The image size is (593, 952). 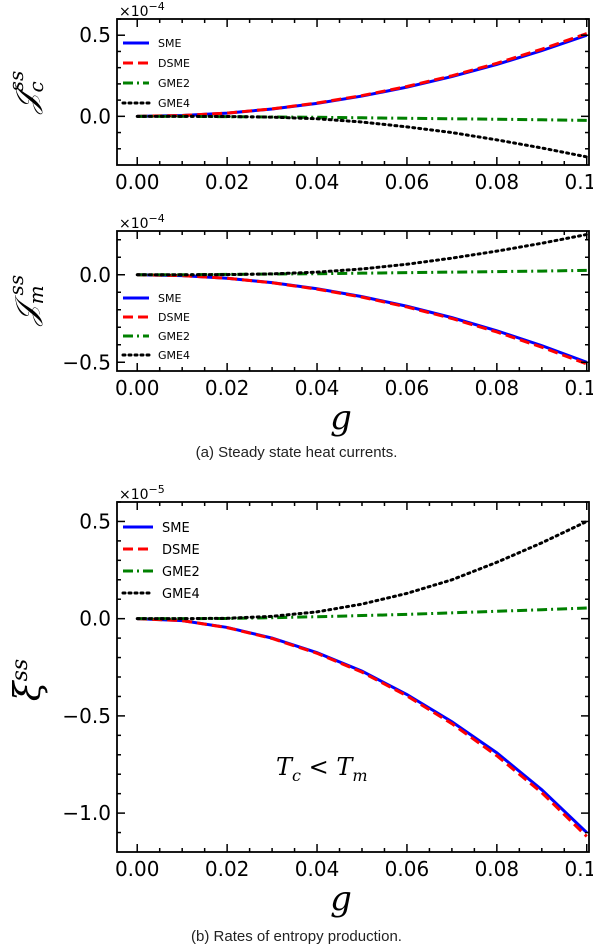 I want to click on y-axis-label: 𝒥css, so click(x=26, y=93).